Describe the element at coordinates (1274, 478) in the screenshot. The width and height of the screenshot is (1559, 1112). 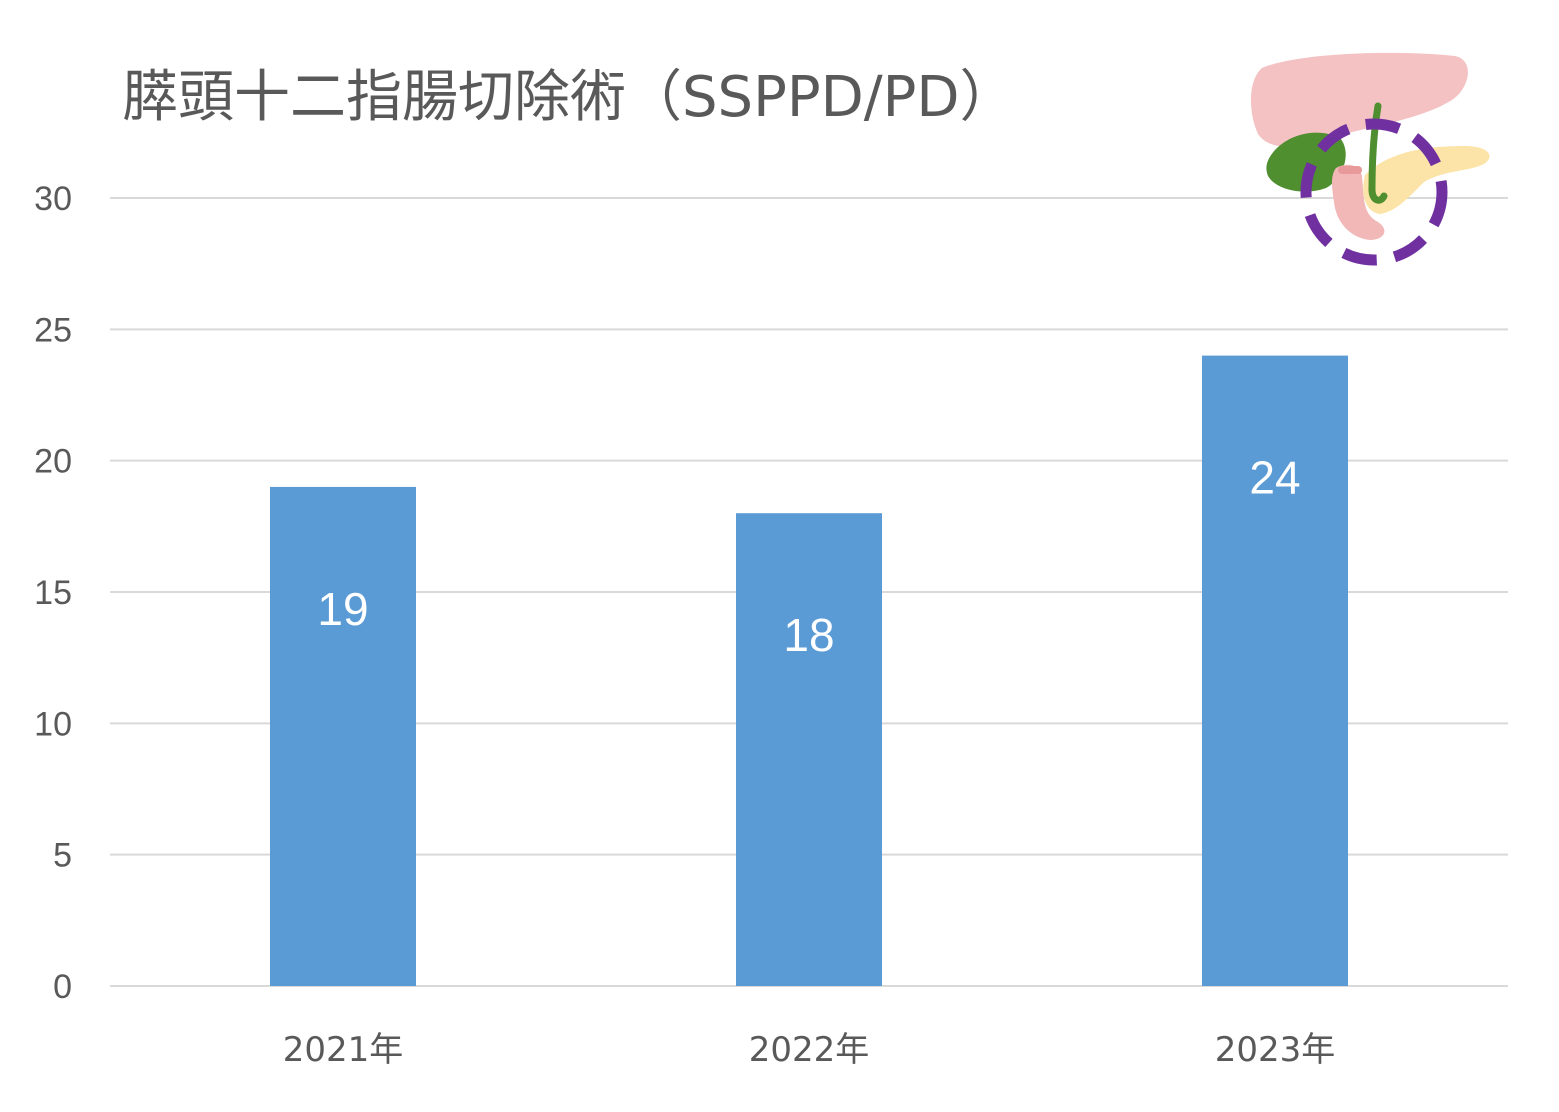
I see `data-label: 24` at that location.